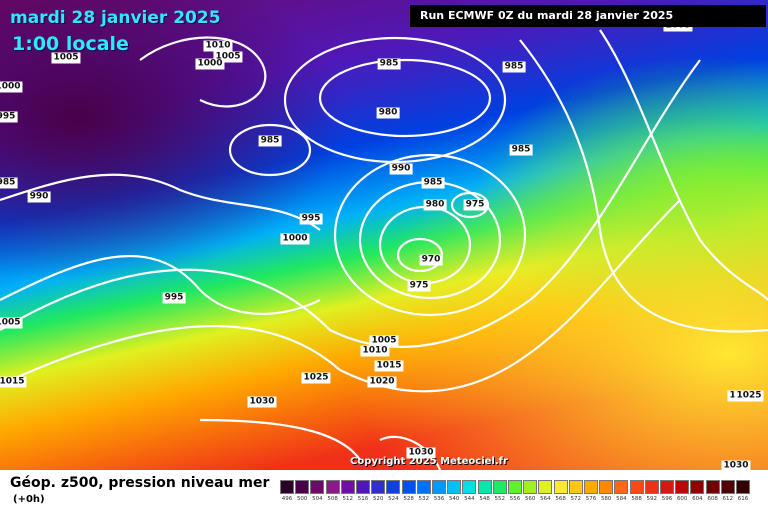 Image resolution: width=768 pixels, height=512 pixels. Describe the element at coordinates (429, 461) in the screenshot. I see `copyright: Copyright 2025 Meteociel.fr` at that location.